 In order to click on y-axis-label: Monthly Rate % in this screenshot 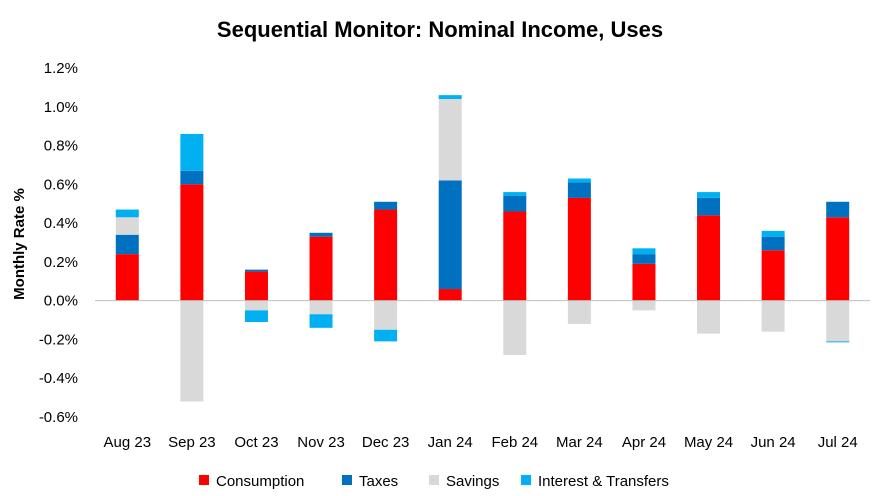, I will do `click(19, 244)`.